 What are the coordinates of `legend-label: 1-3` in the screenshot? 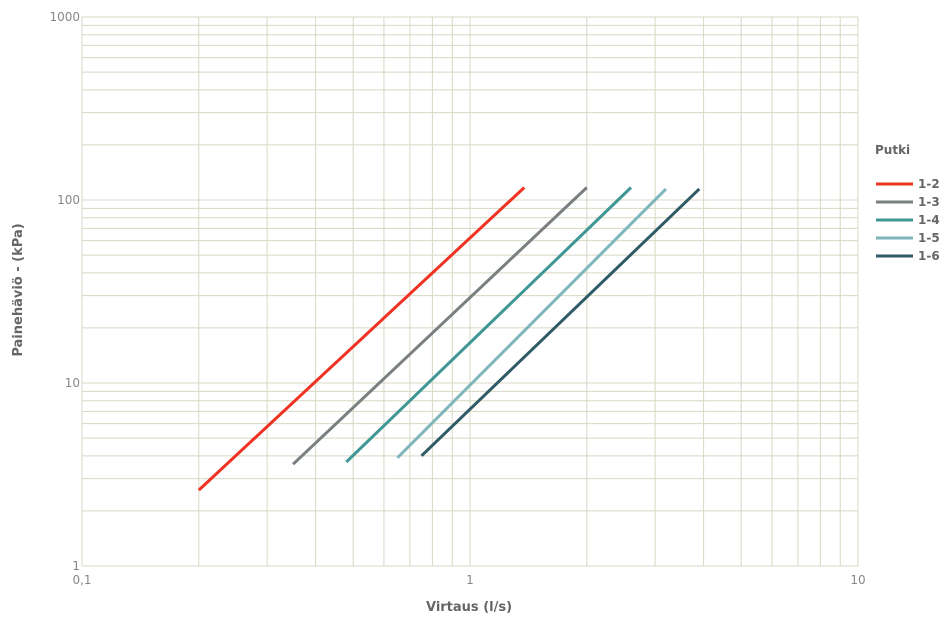 It's located at (929, 202).